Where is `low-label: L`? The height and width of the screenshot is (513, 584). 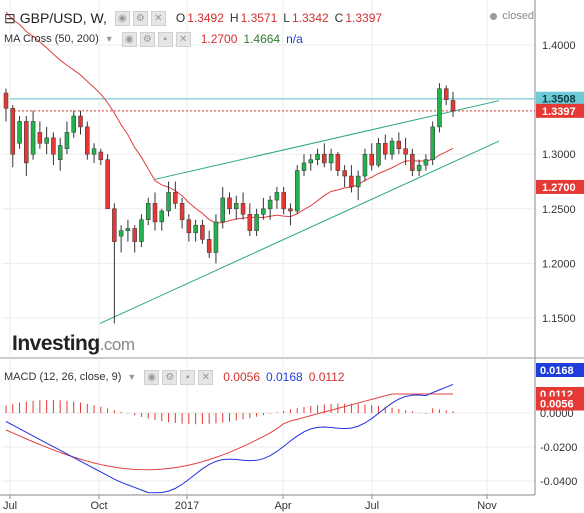 low-label: L is located at coordinates (286, 18).